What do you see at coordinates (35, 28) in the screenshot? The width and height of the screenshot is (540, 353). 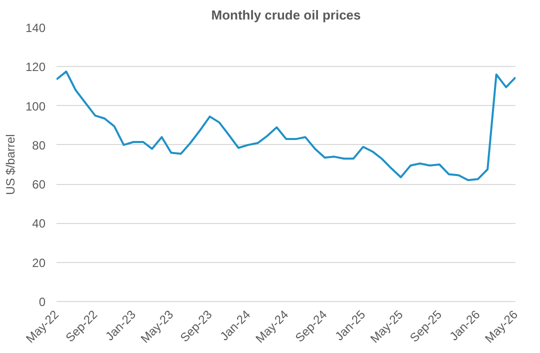 I see `y-tick-label: 140` at bounding box center [35, 28].